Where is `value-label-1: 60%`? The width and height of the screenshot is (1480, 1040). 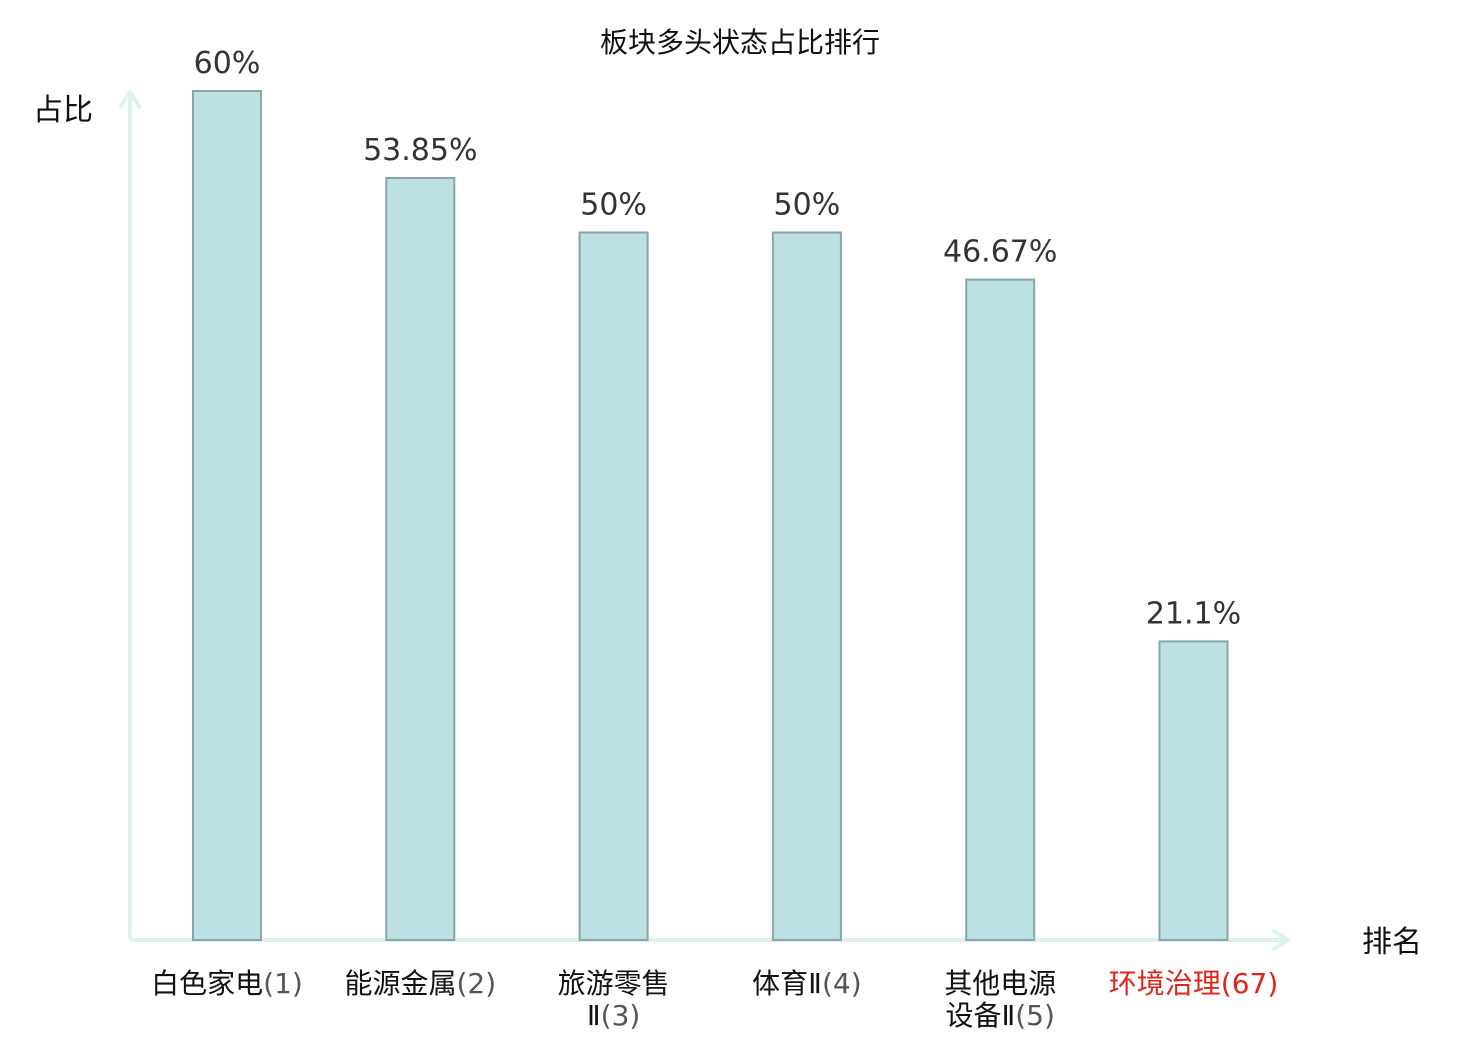
value-label-1: 60% is located at coordinates (227, 63).